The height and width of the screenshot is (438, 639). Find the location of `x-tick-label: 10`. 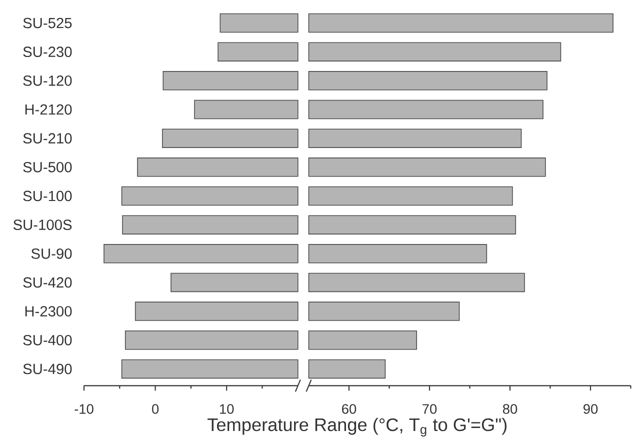

x-tick-label: 10 is located at coordinates (227, 409).